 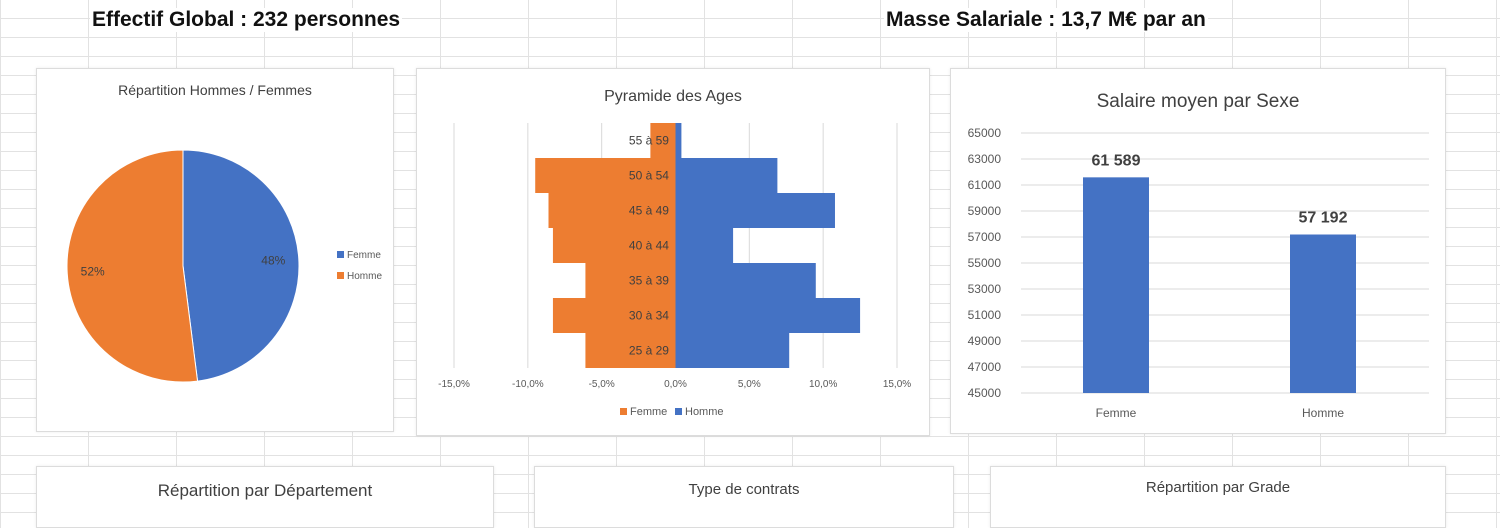 I want to click on kpi-effectif-global: Effectif Global : 232 personnes, so click(x=246, y=20).